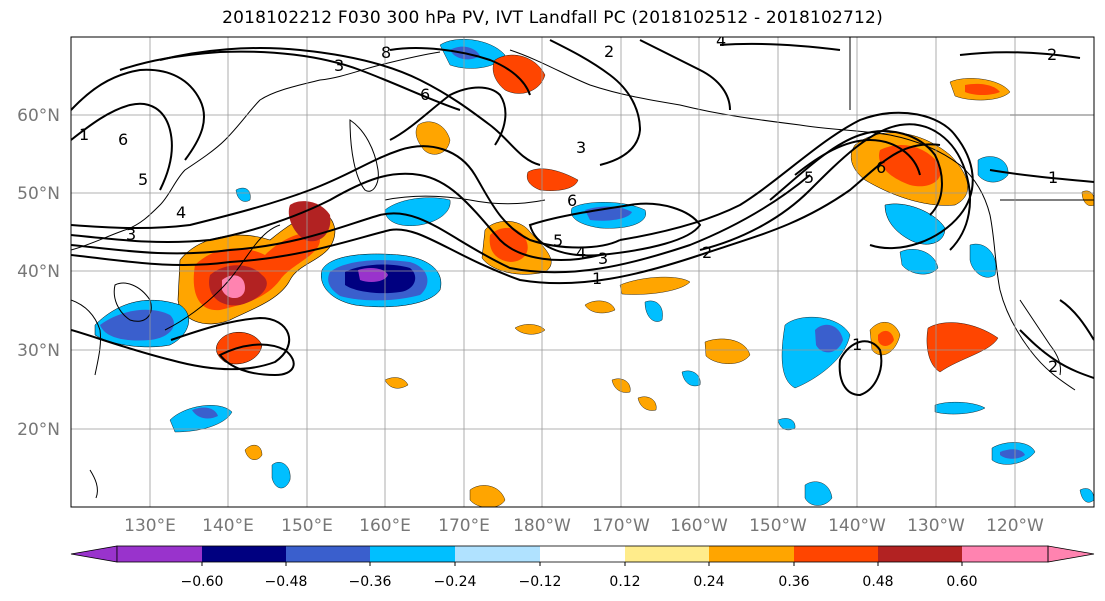 The height and width of the screenshot is (601, 1105). What do you see at coordinates (364, 155) in the screenshot?
I see `coast-kamchatka` at bounding box center [364, 155].